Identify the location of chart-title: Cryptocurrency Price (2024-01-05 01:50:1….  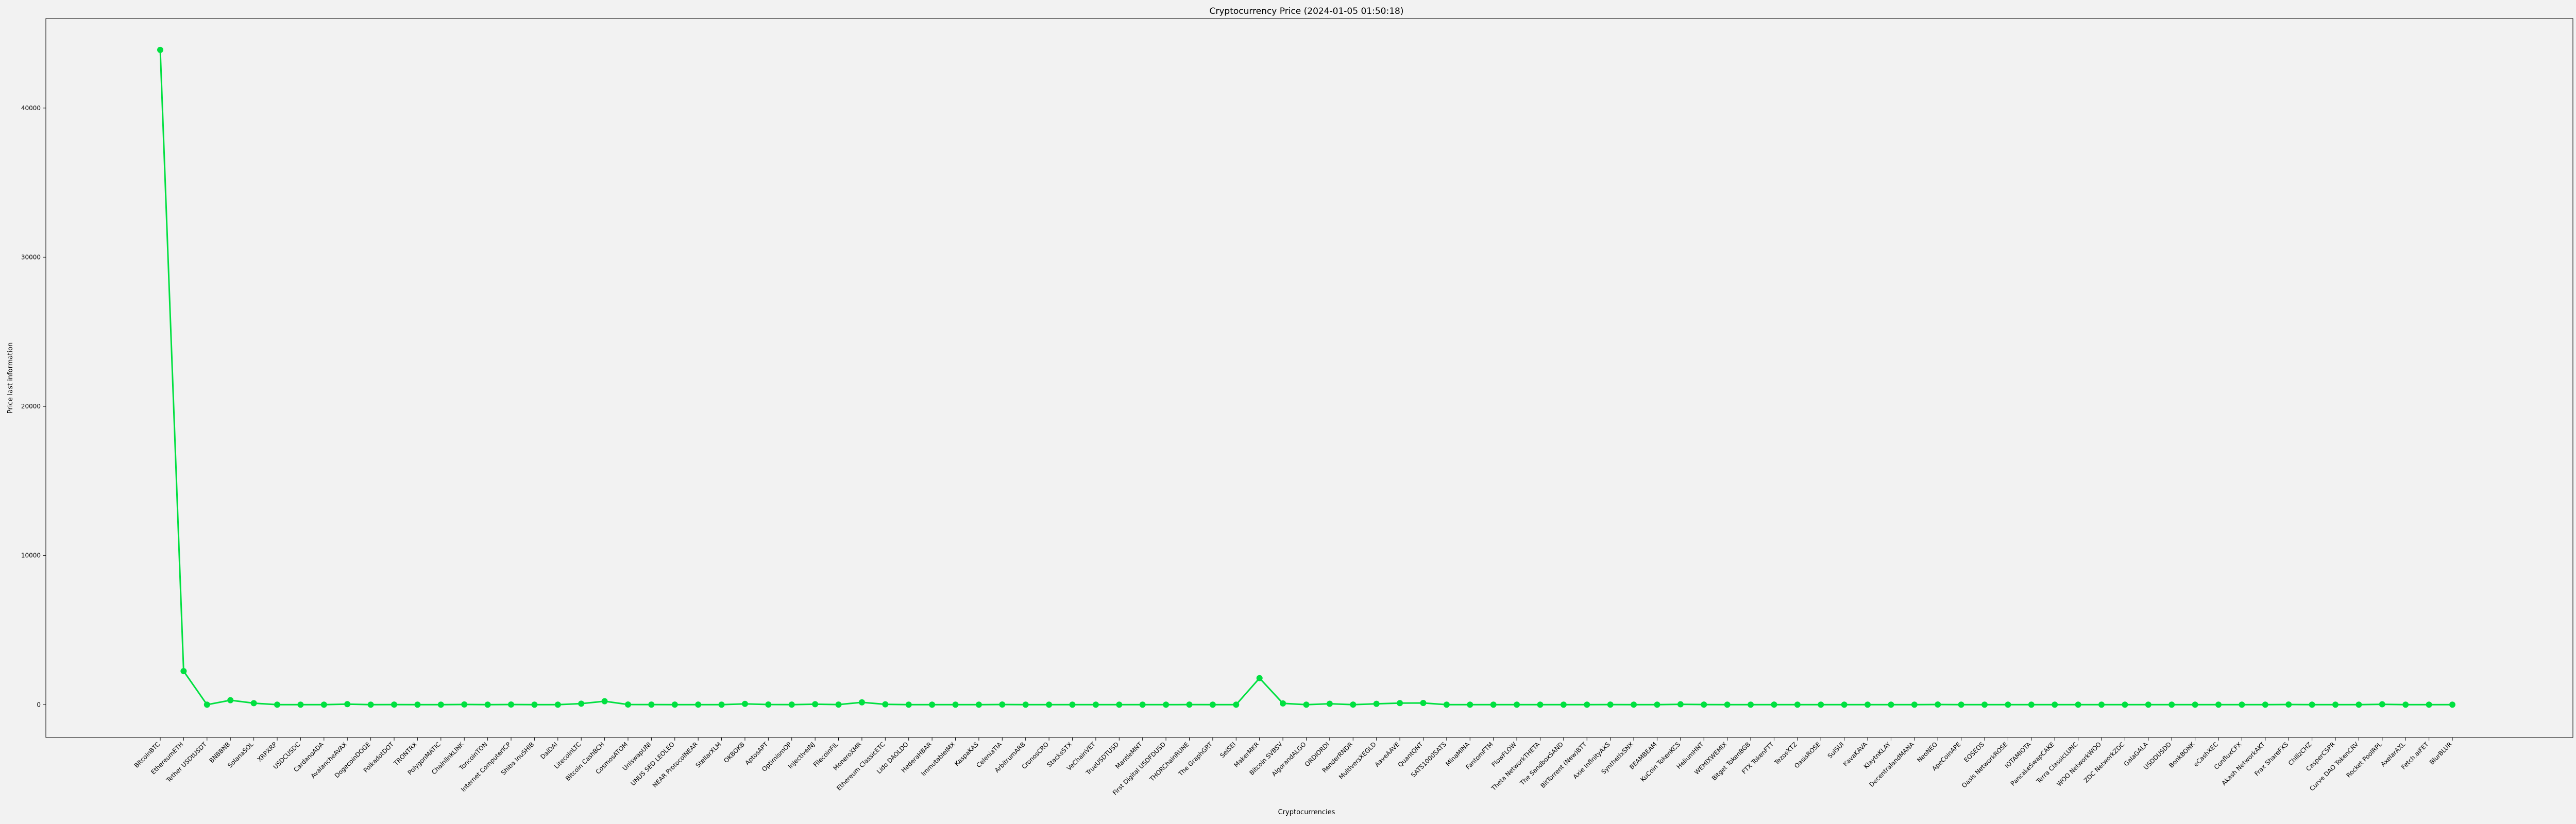
(1307, 11).